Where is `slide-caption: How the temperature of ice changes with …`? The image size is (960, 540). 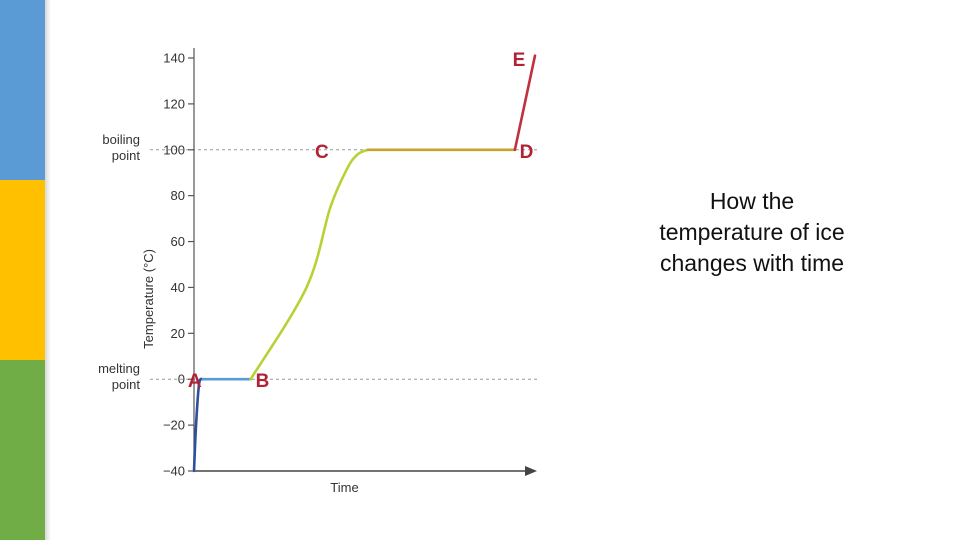 slide-caption: How the temperature of ice changes with … is located at coordinates (752, 232).